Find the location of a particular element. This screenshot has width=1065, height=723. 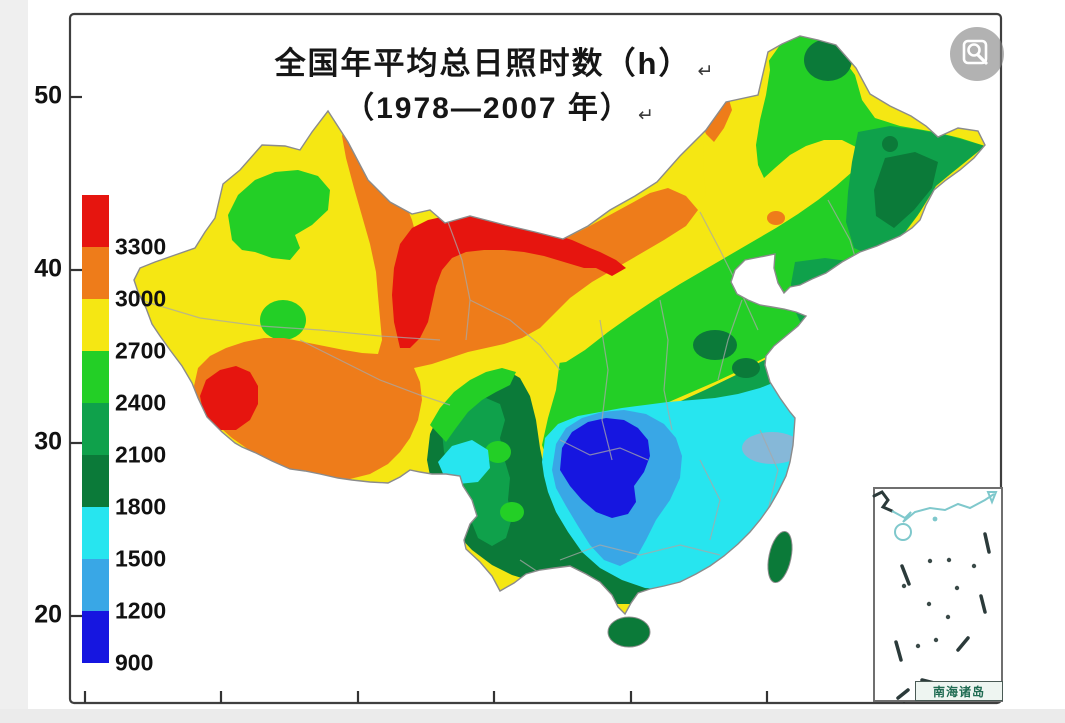

legend-scale is located at coordinates (95, 429).